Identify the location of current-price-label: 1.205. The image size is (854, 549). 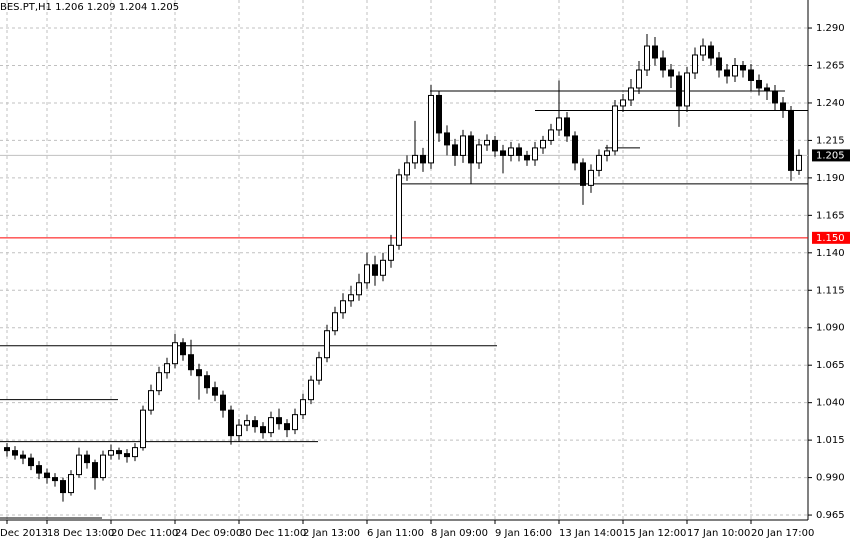
(830, 155).